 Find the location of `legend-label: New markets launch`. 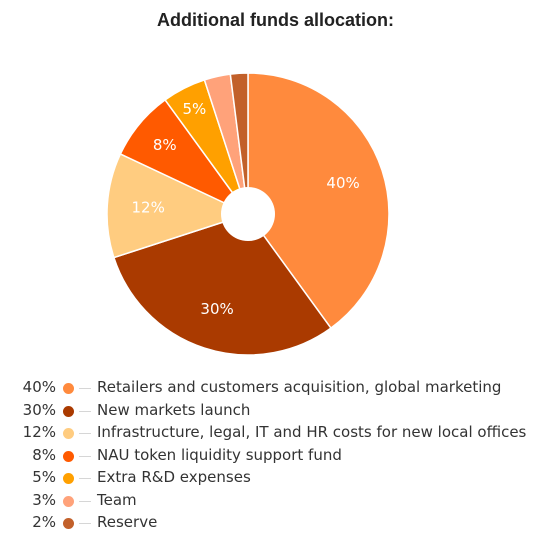

legend-label: New markets launch is located at coordinates (174, 409).